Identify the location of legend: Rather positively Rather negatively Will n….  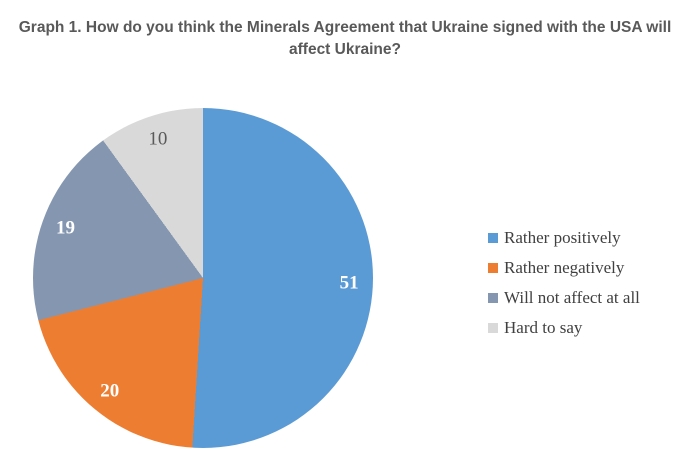
(564, 283).